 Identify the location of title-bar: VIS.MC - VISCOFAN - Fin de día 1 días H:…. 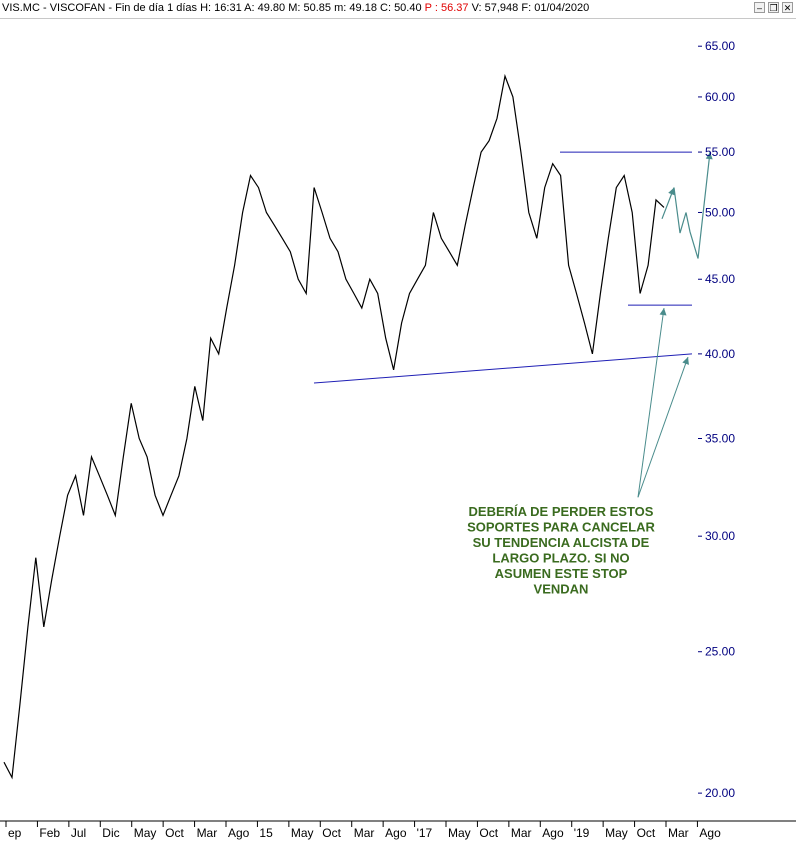
(398, 9).